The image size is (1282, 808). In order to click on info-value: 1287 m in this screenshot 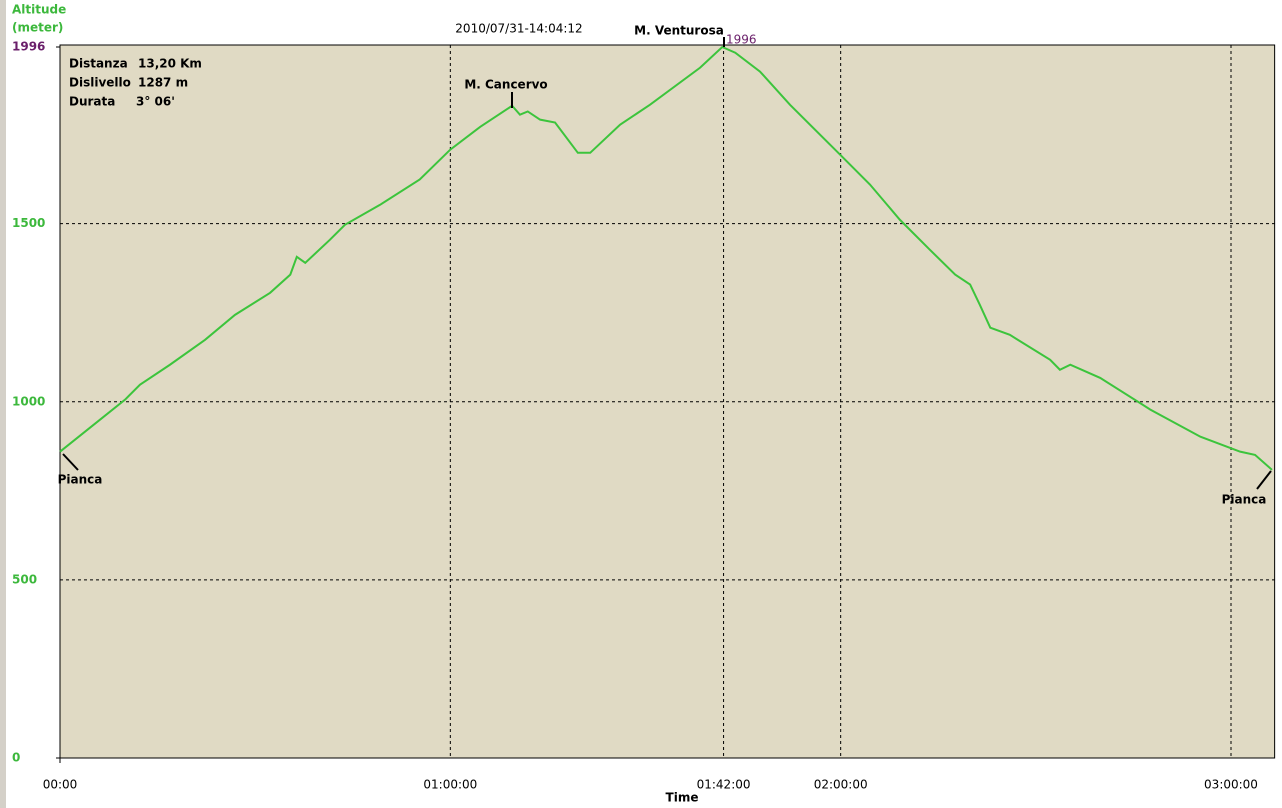, I will do `click(163, 83)`.